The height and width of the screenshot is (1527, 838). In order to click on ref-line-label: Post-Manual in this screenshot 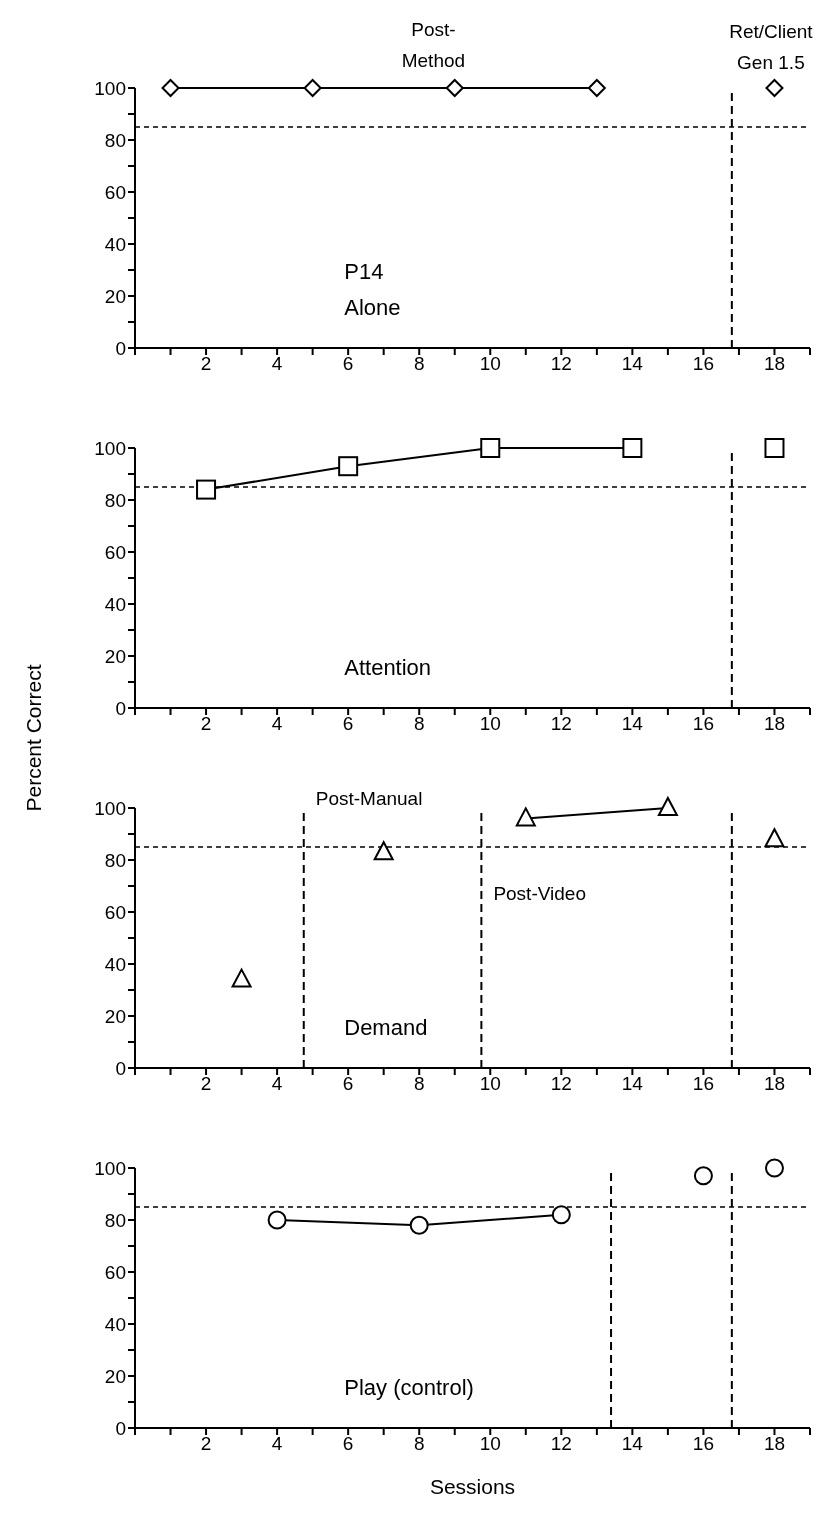, I will do `click(369, 799)`.